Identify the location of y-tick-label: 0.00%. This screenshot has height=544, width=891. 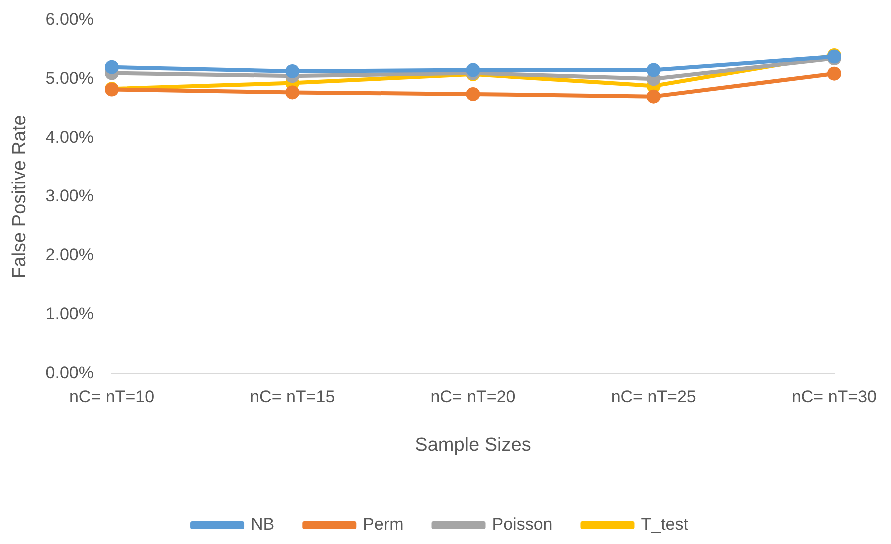
(70, 372).